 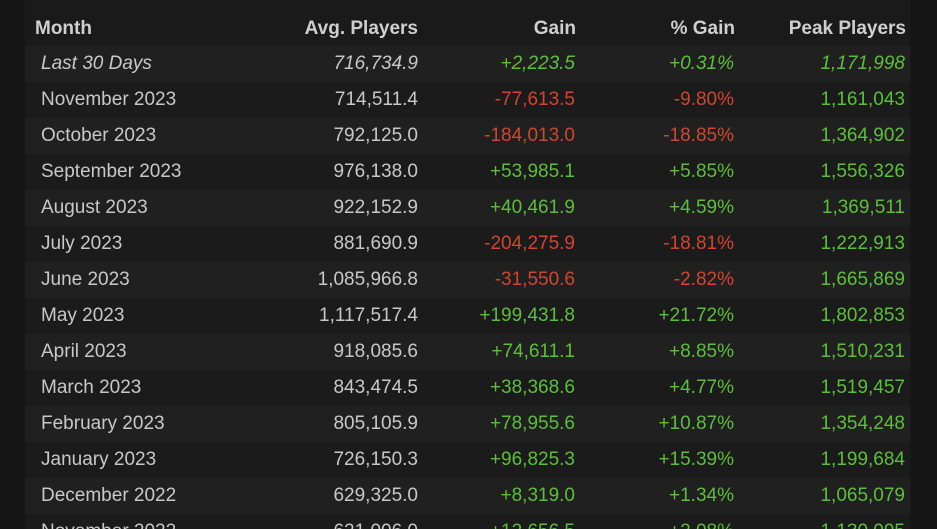 I want to click on month-cell: April 2023, so click(x=84, y=351).